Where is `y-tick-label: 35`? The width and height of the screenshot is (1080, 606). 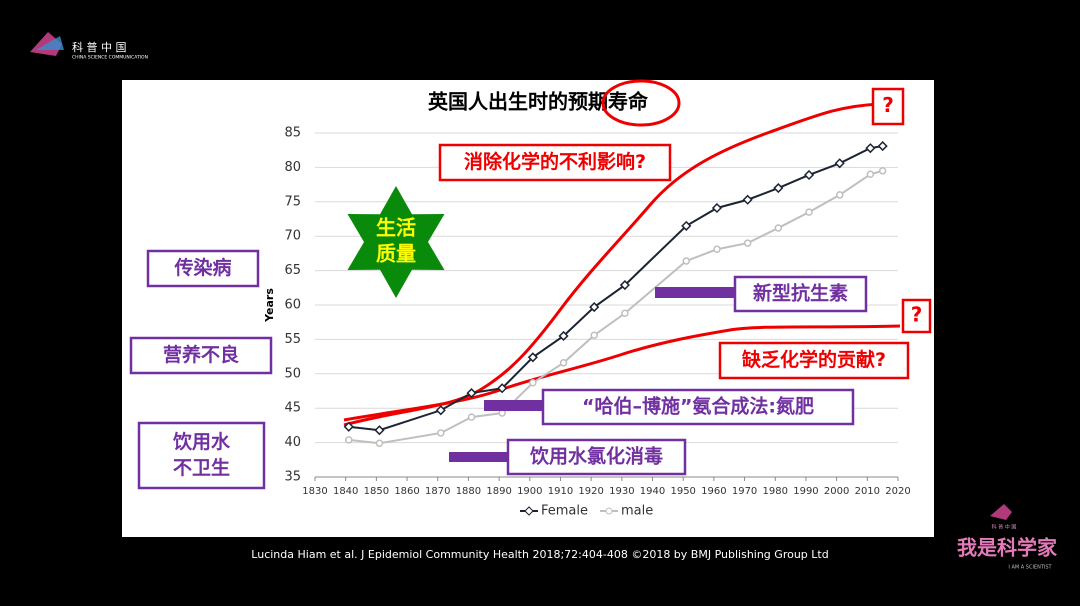
y-tick-label: 35 is located at coordinates (292, 477).